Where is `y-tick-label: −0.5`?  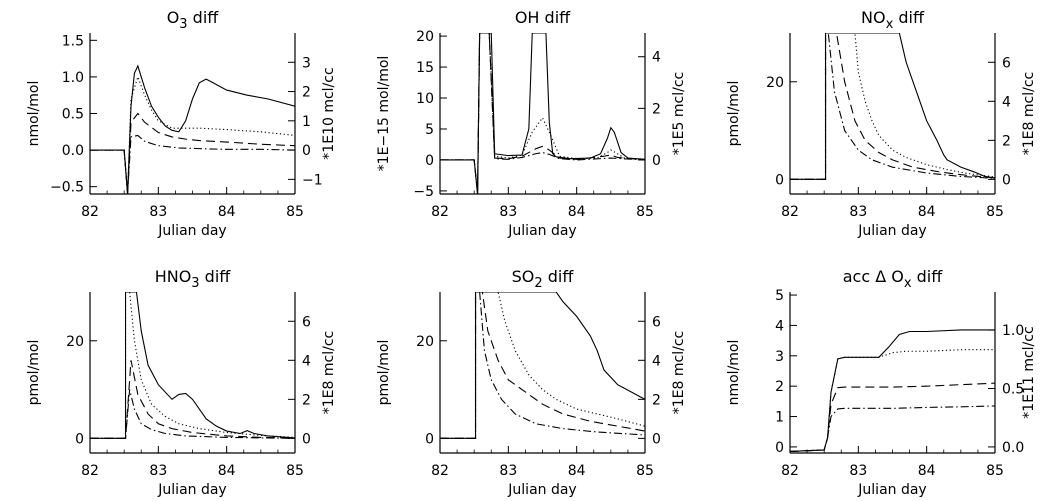 y-tick-label: −0.5 is located at coordinates (67, 188).